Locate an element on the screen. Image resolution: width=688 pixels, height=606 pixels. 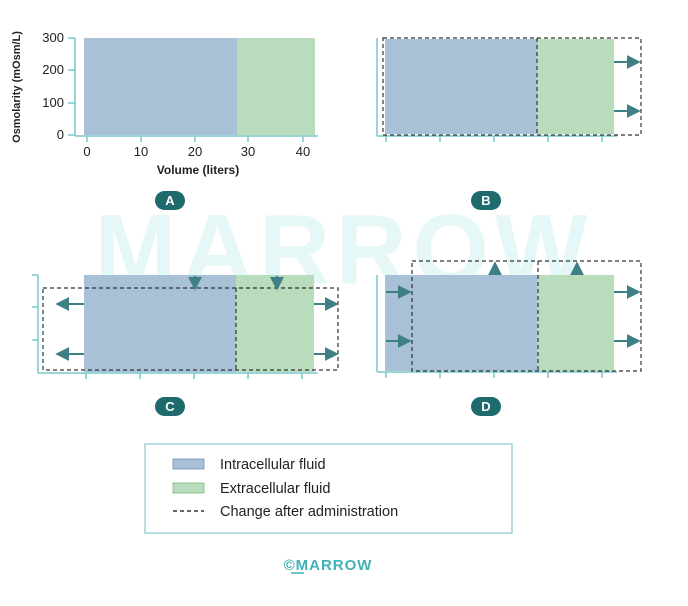
panel-b-ecf-block is located at coordinates (575, 86).